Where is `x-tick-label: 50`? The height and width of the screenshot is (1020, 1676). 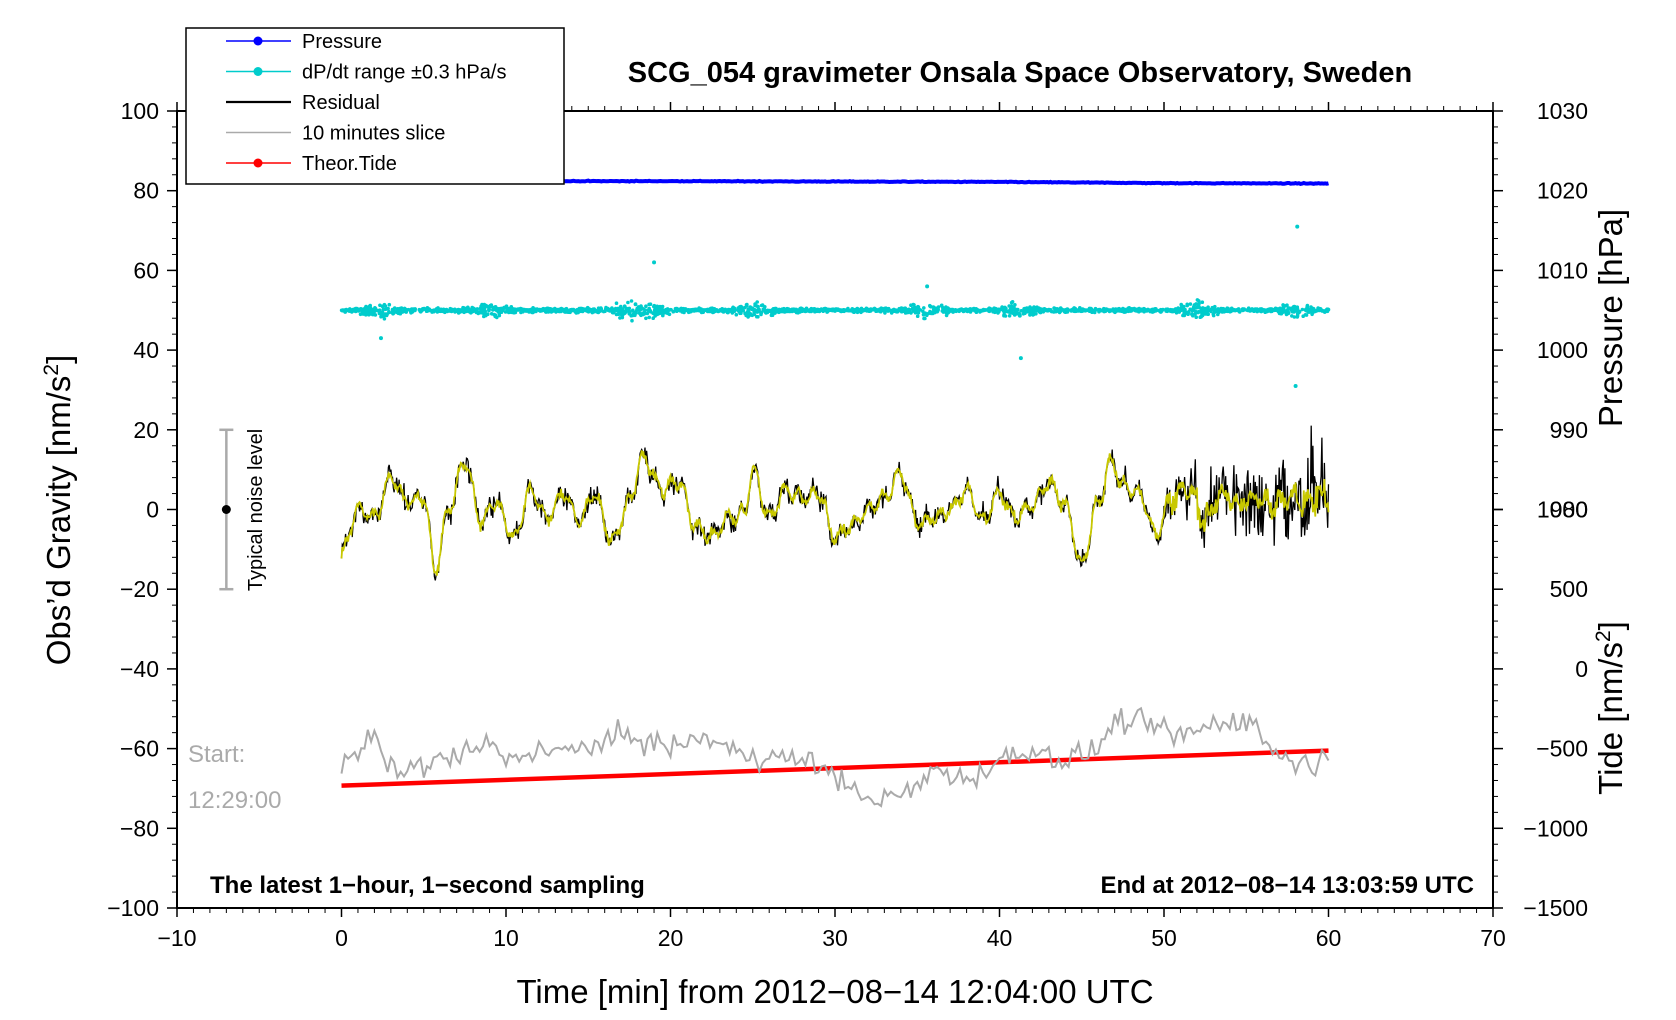 x-tick-label: 50 is located at coordinates (1164, 938).